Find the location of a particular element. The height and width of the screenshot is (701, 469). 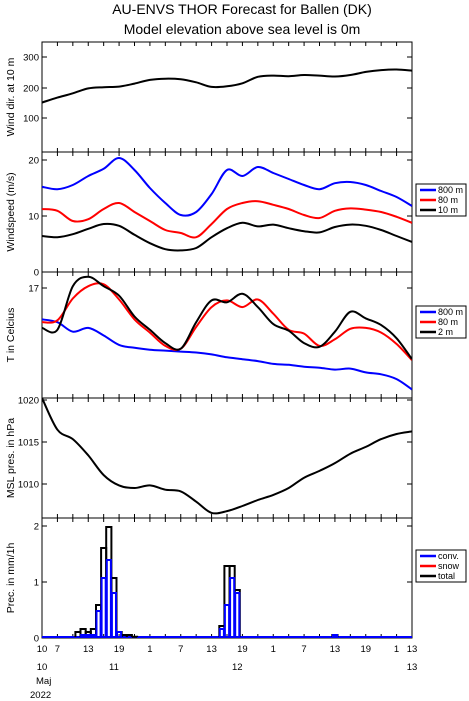

y-tick-label: 200 is located at coordinates (31, 89).